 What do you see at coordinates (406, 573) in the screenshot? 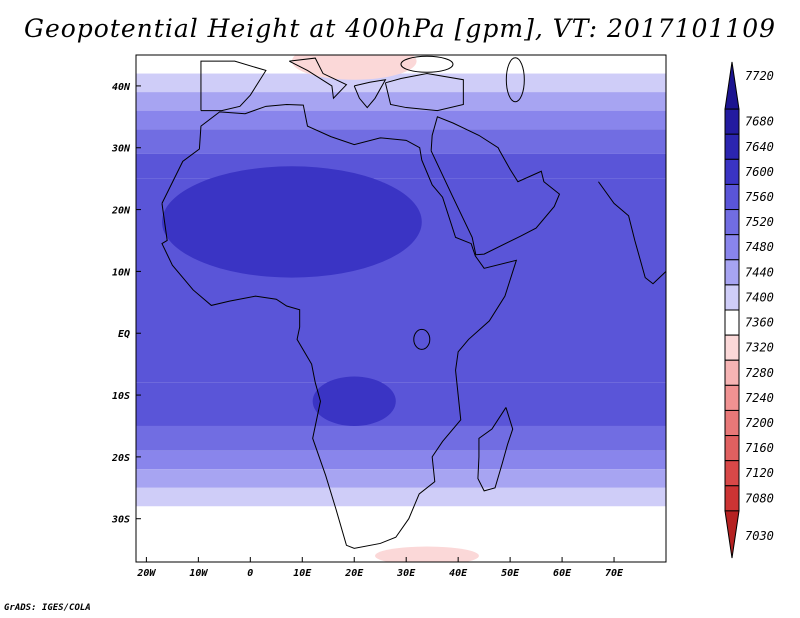
I see `x-tick-label-5: 30E` at bounding box center [406, 573].